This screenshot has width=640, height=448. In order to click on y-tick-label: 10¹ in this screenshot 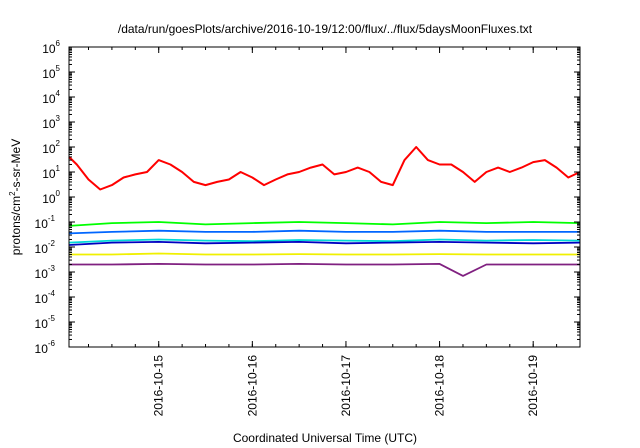, I will do `click(51, 172)`.